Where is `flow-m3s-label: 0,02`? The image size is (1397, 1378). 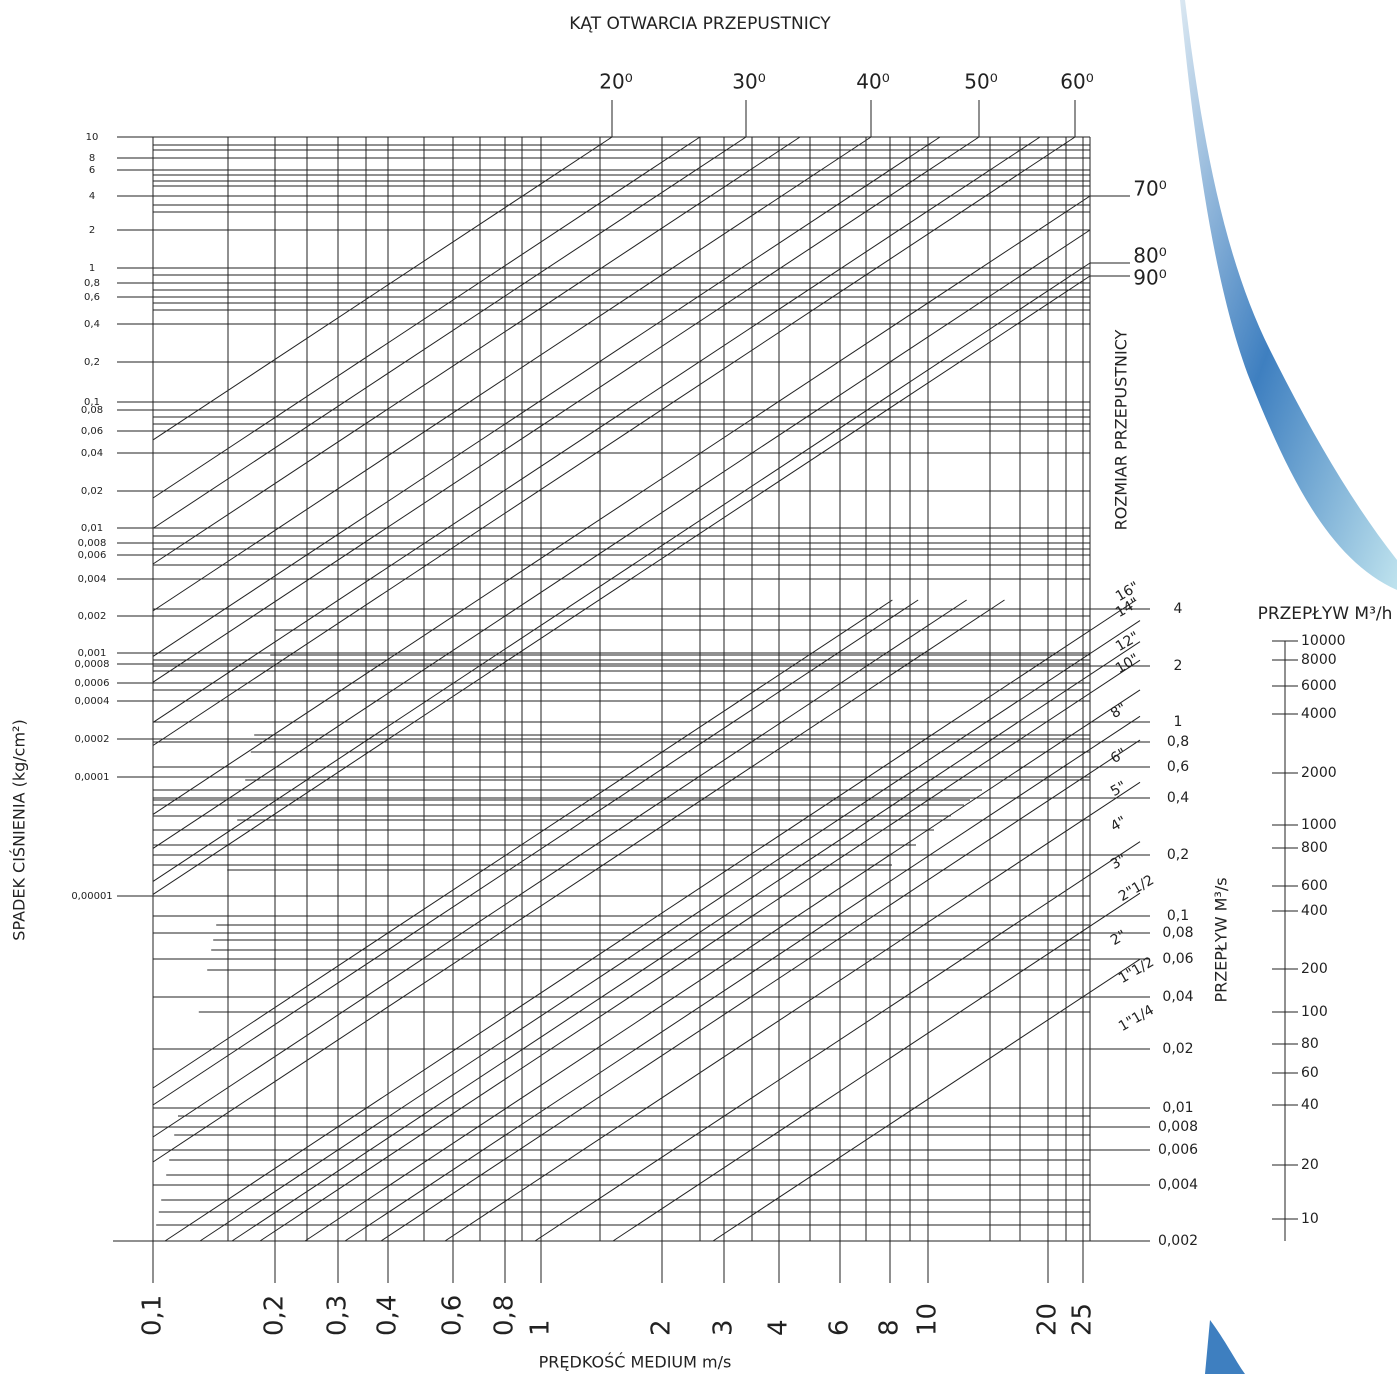
flow-m3s-label: 0,02 is located at coordinates (1177, 1049).